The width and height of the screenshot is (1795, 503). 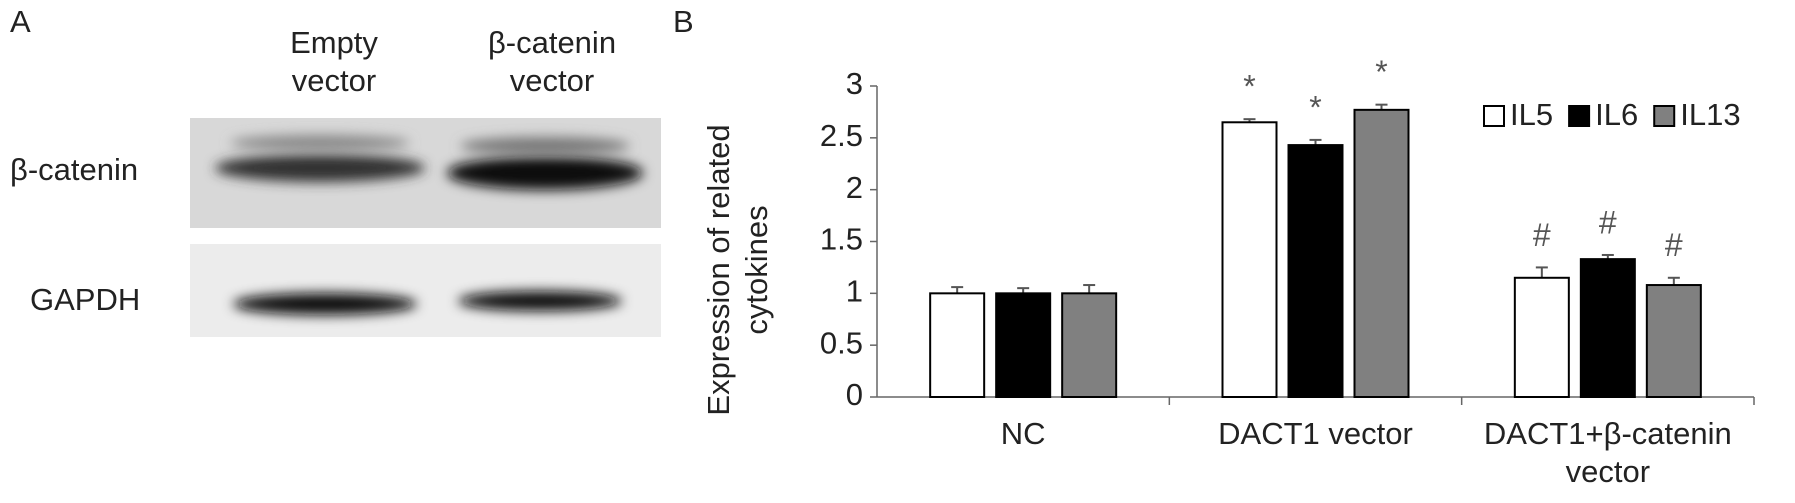 I want to click on x-tick-label: DACT1+β-catenin vector, so click(x=1607, y=452).